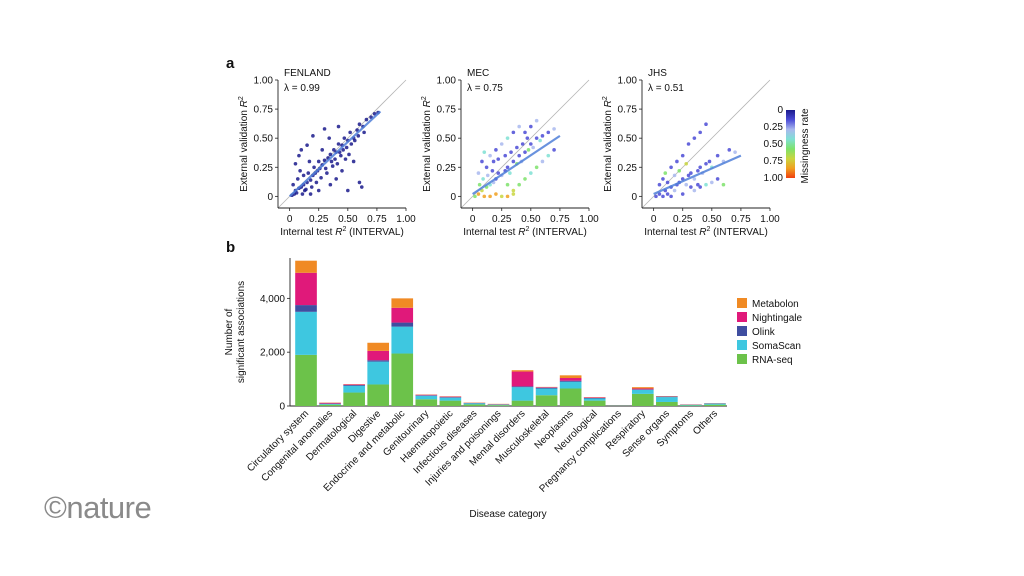  What do you see at coordinates (657, 73) in the screenshot?
I see `cohort-name: JHS` at bounding box center [657, 73].